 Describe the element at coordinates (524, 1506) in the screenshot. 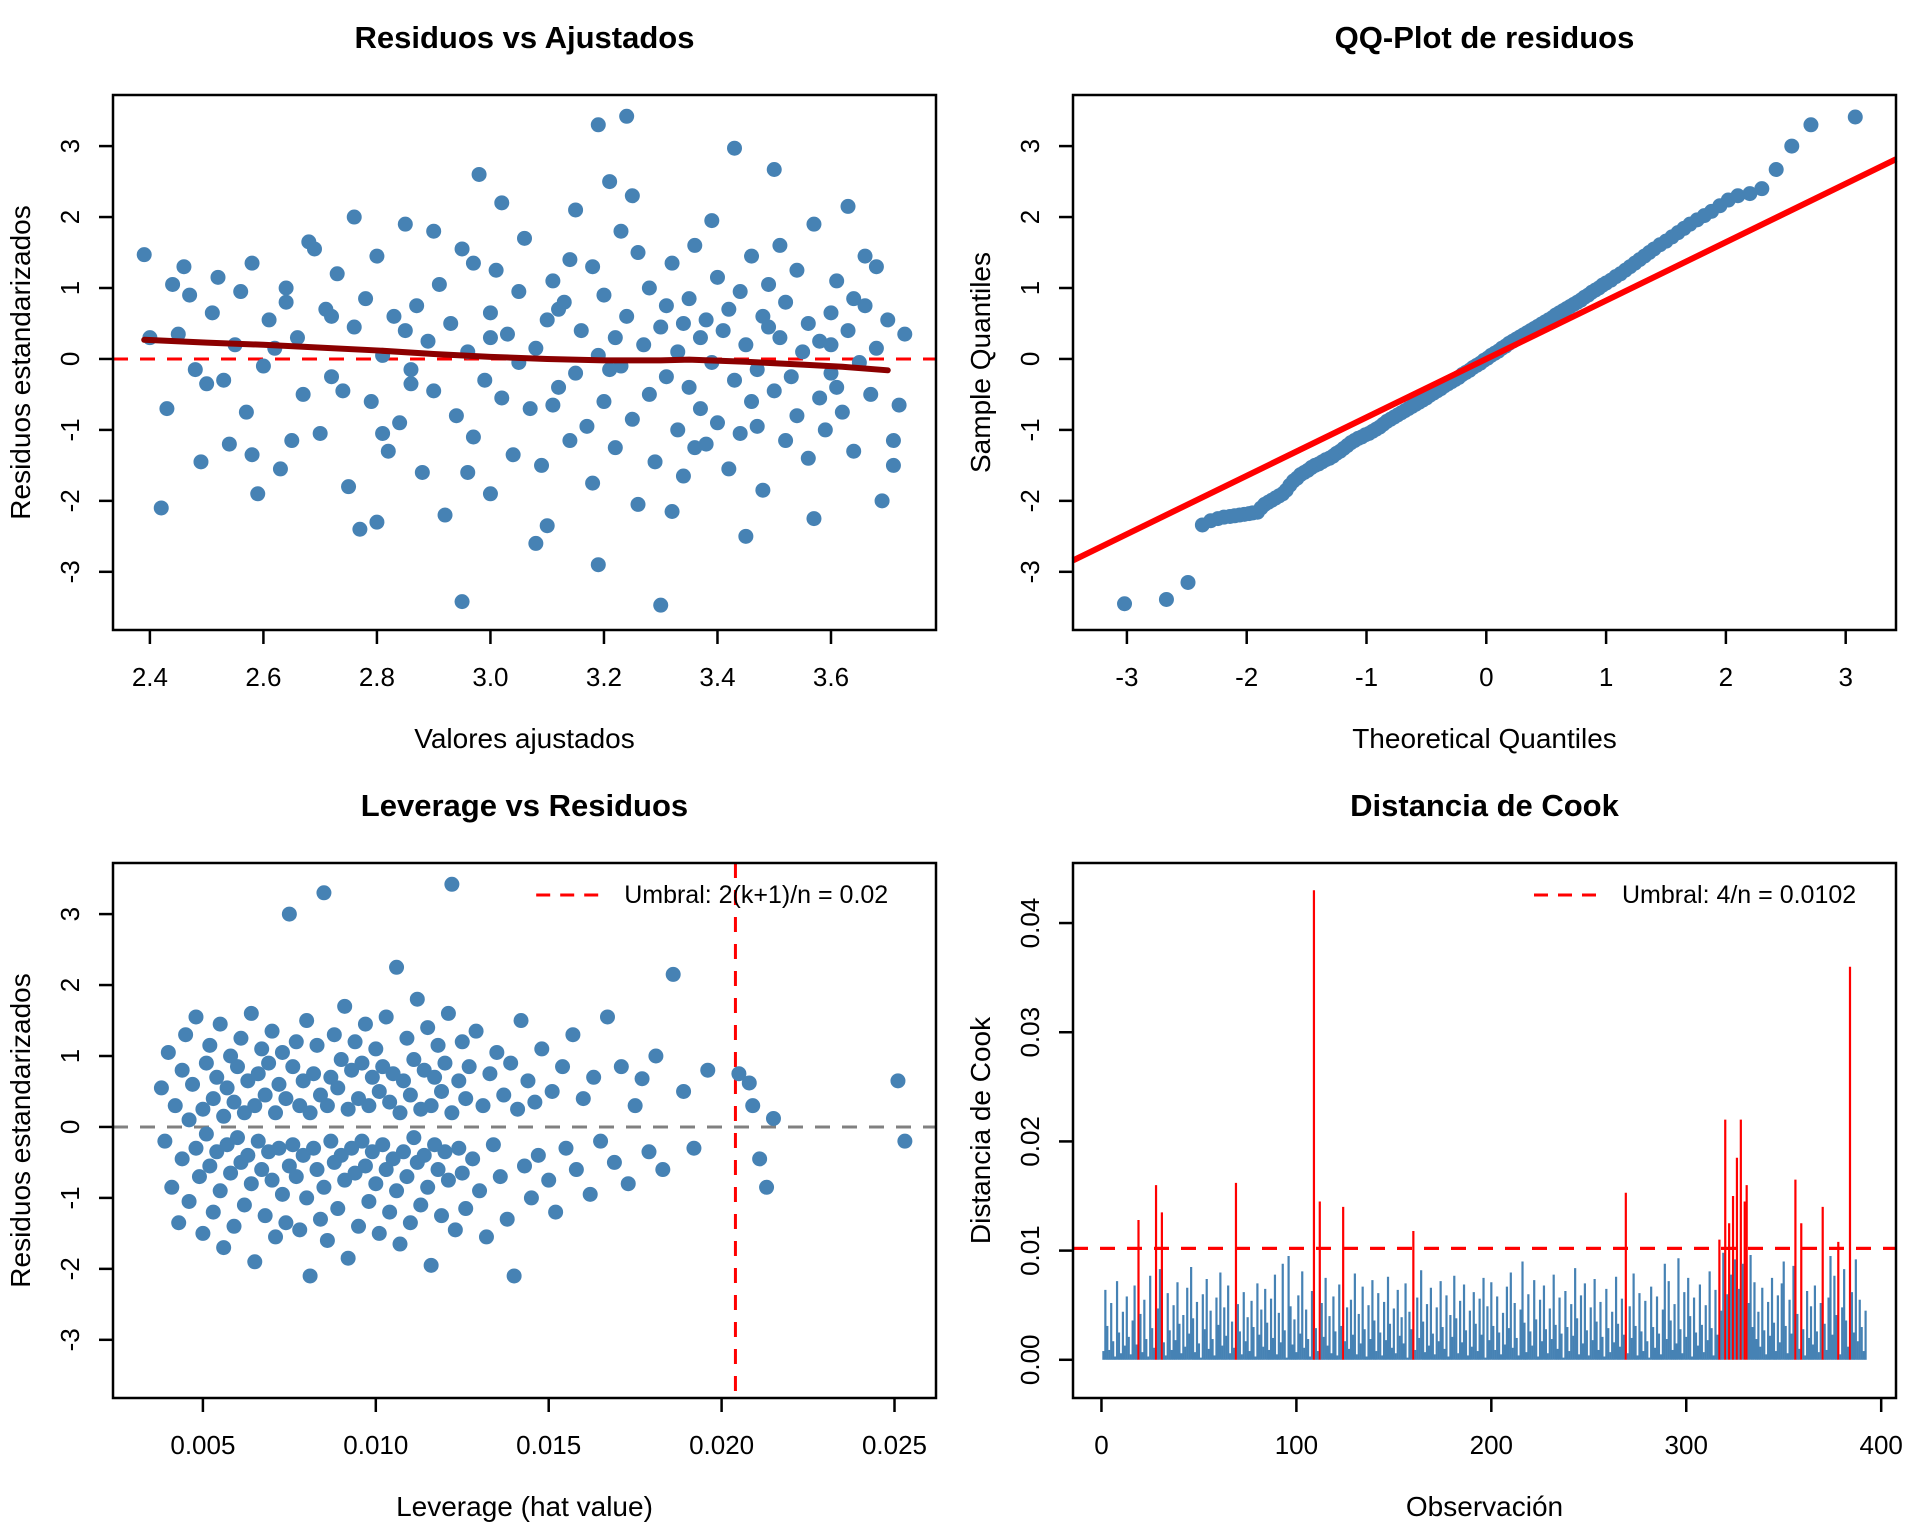

I see `x-axis-title: Leverage (hat value)` at that location.